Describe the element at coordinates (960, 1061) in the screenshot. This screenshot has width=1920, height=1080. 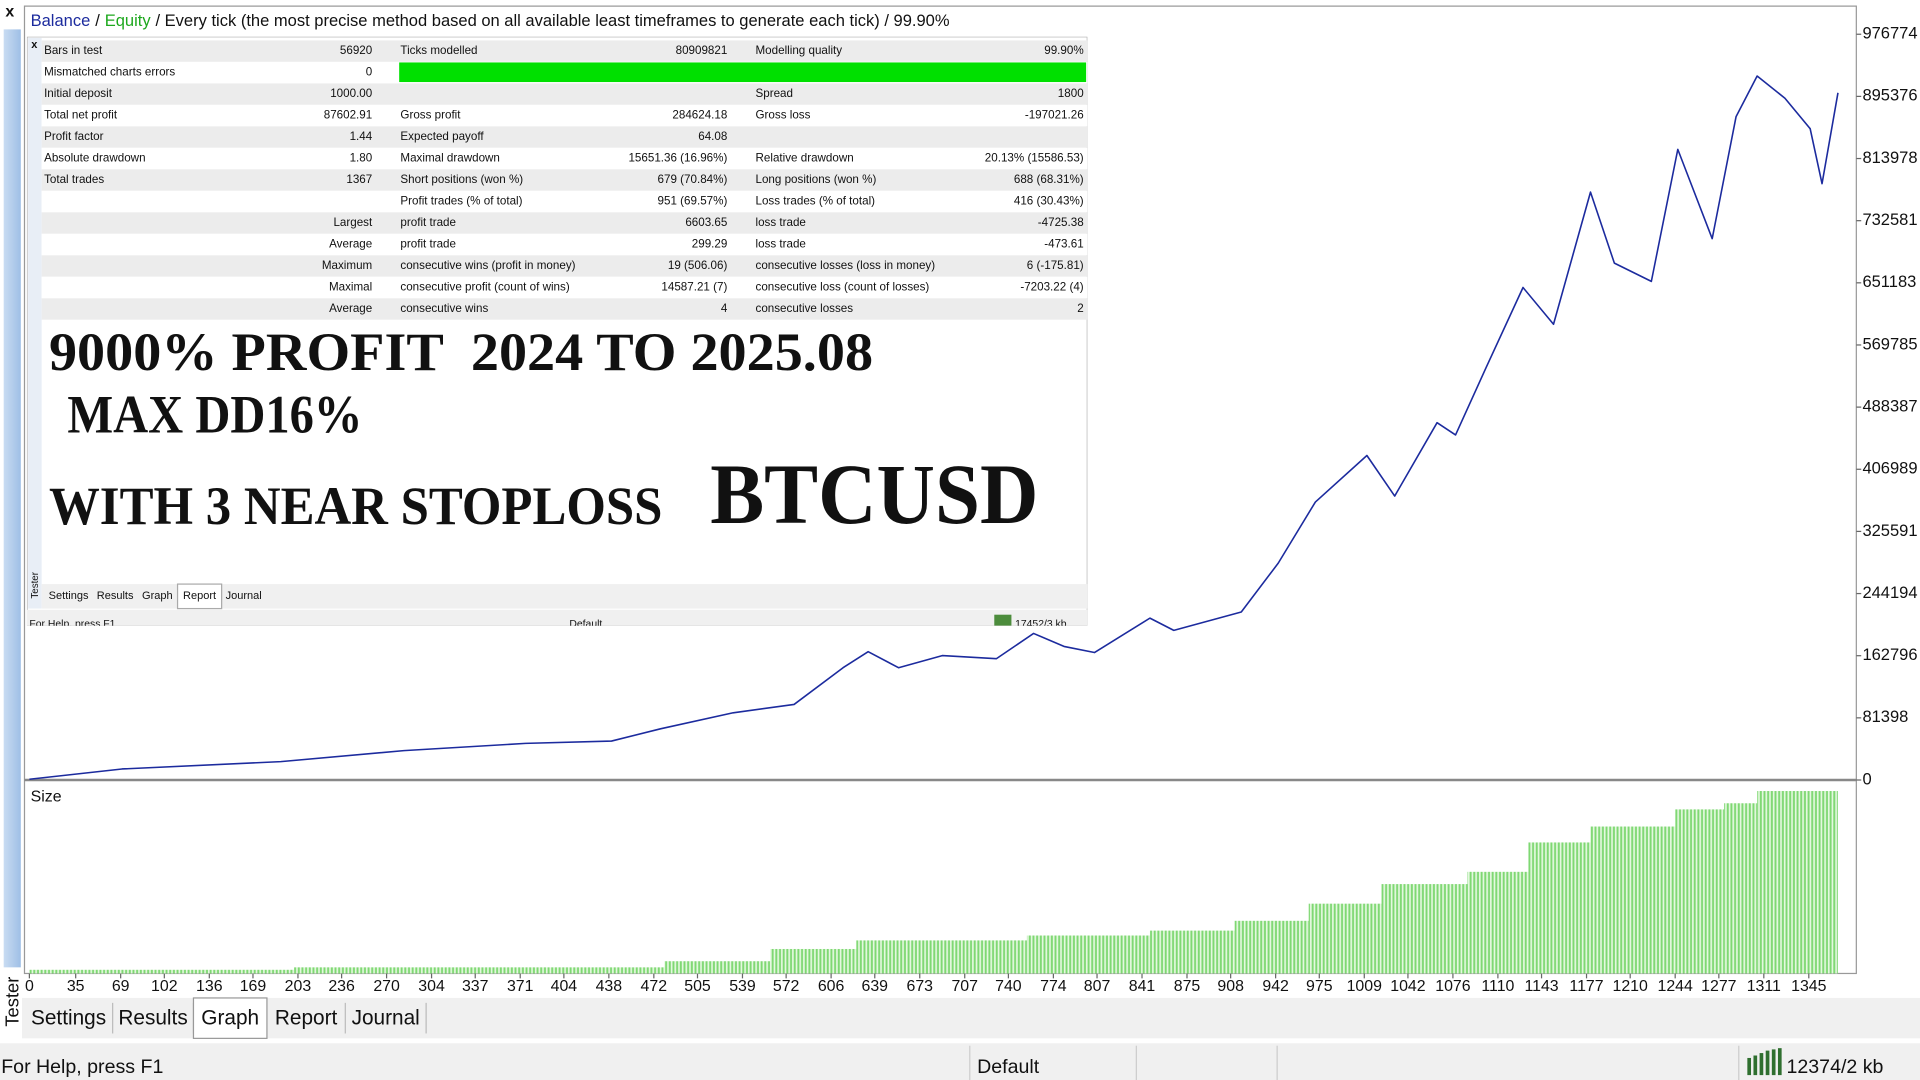
I see `status-bar` at that location.